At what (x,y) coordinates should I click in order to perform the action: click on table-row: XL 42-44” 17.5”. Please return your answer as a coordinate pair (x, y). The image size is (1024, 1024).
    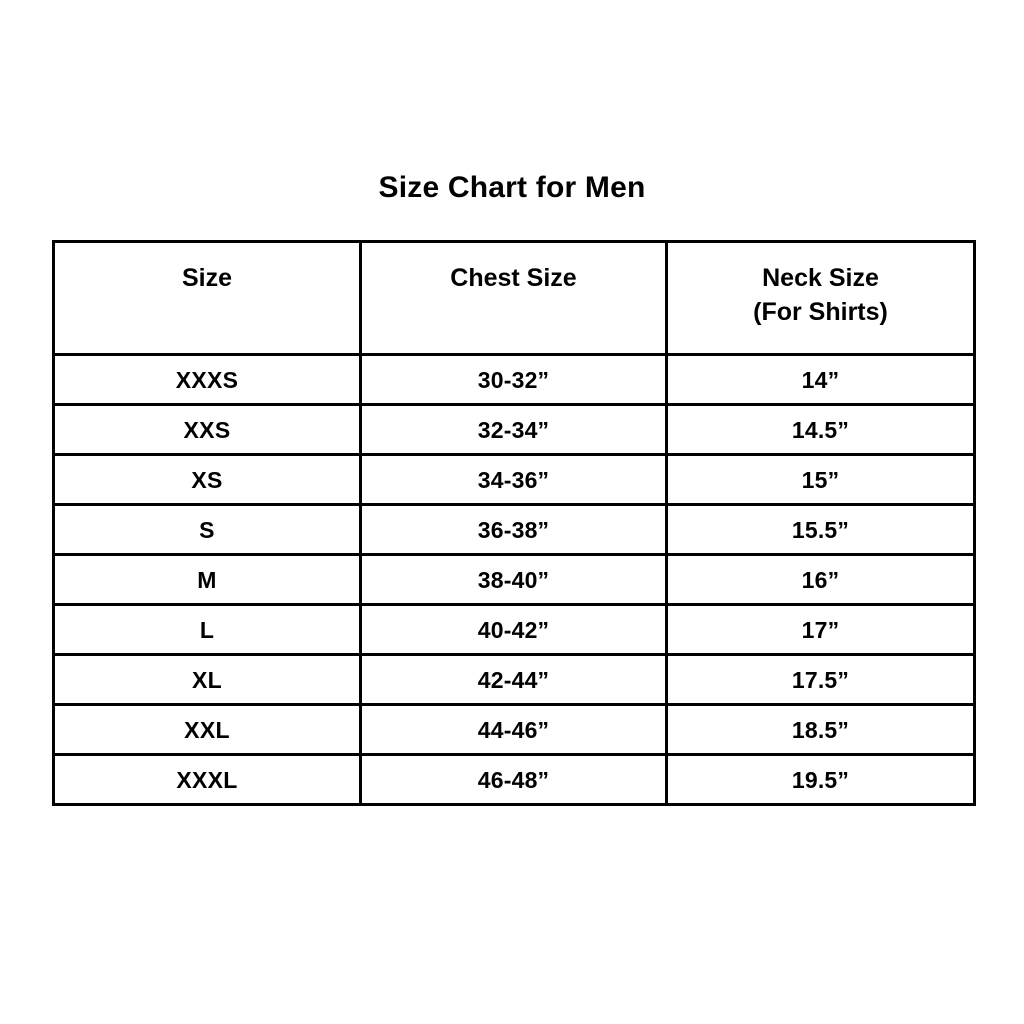
    Looking at the image, I should click on (514, 679).